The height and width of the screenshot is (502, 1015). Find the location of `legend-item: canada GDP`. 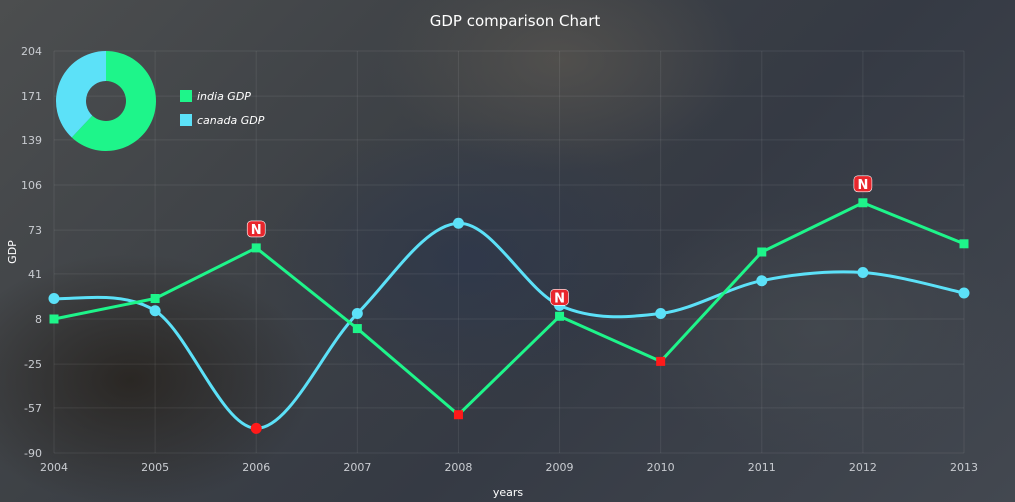

legend-item: canada GDP is located at coordinates (222, 120).